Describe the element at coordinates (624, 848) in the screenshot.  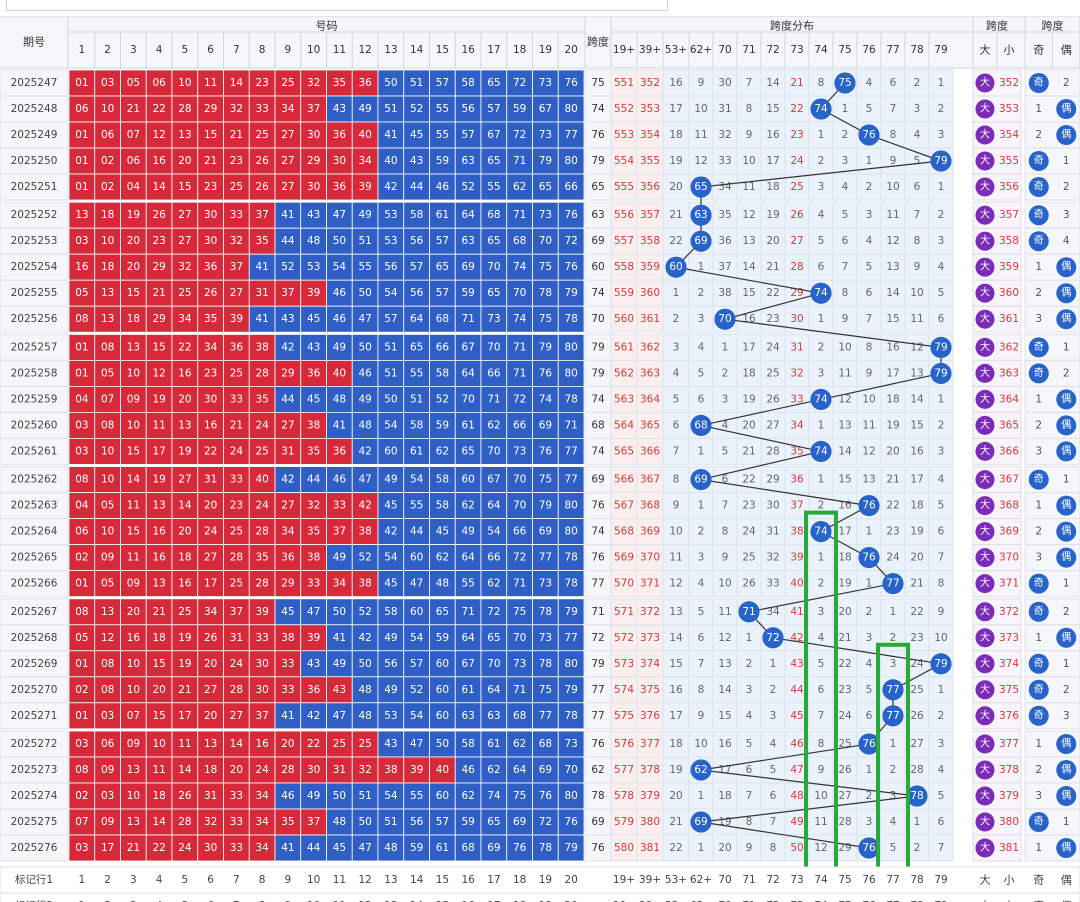
I see `dist-value: 580` at that location.